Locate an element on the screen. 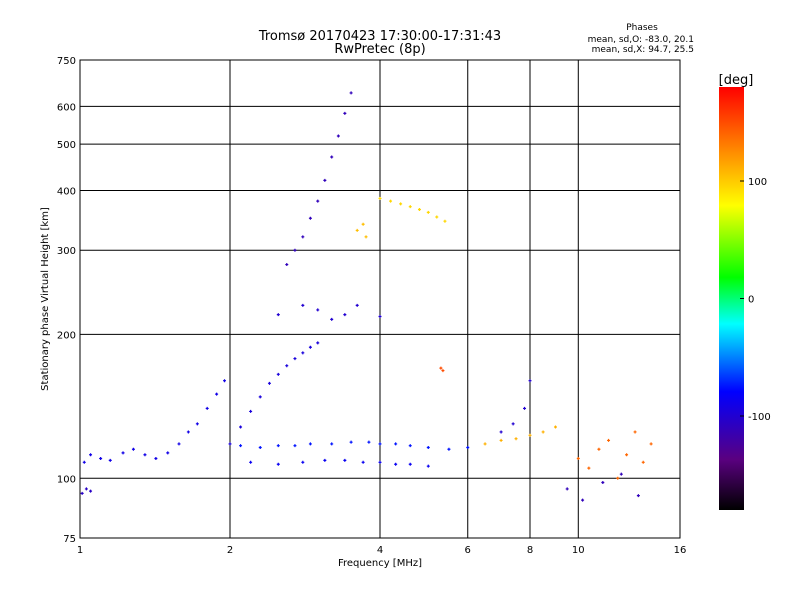 Image resolution: width=800 pixels, height=600 pixels. colorbar-tick-label: -100 is located at coordinates (759, 417).